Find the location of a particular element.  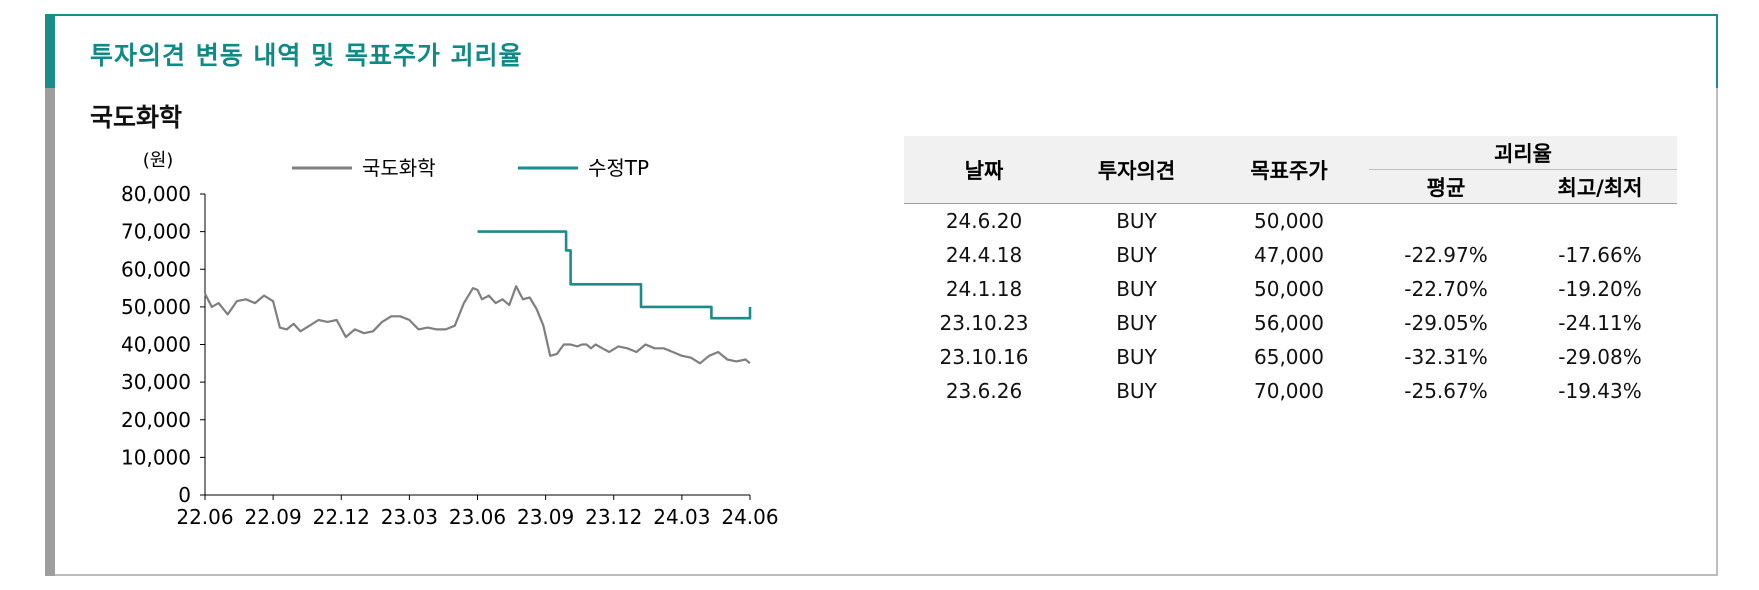

x-tick-label: 23.06 is located at coordinates (477, 517).